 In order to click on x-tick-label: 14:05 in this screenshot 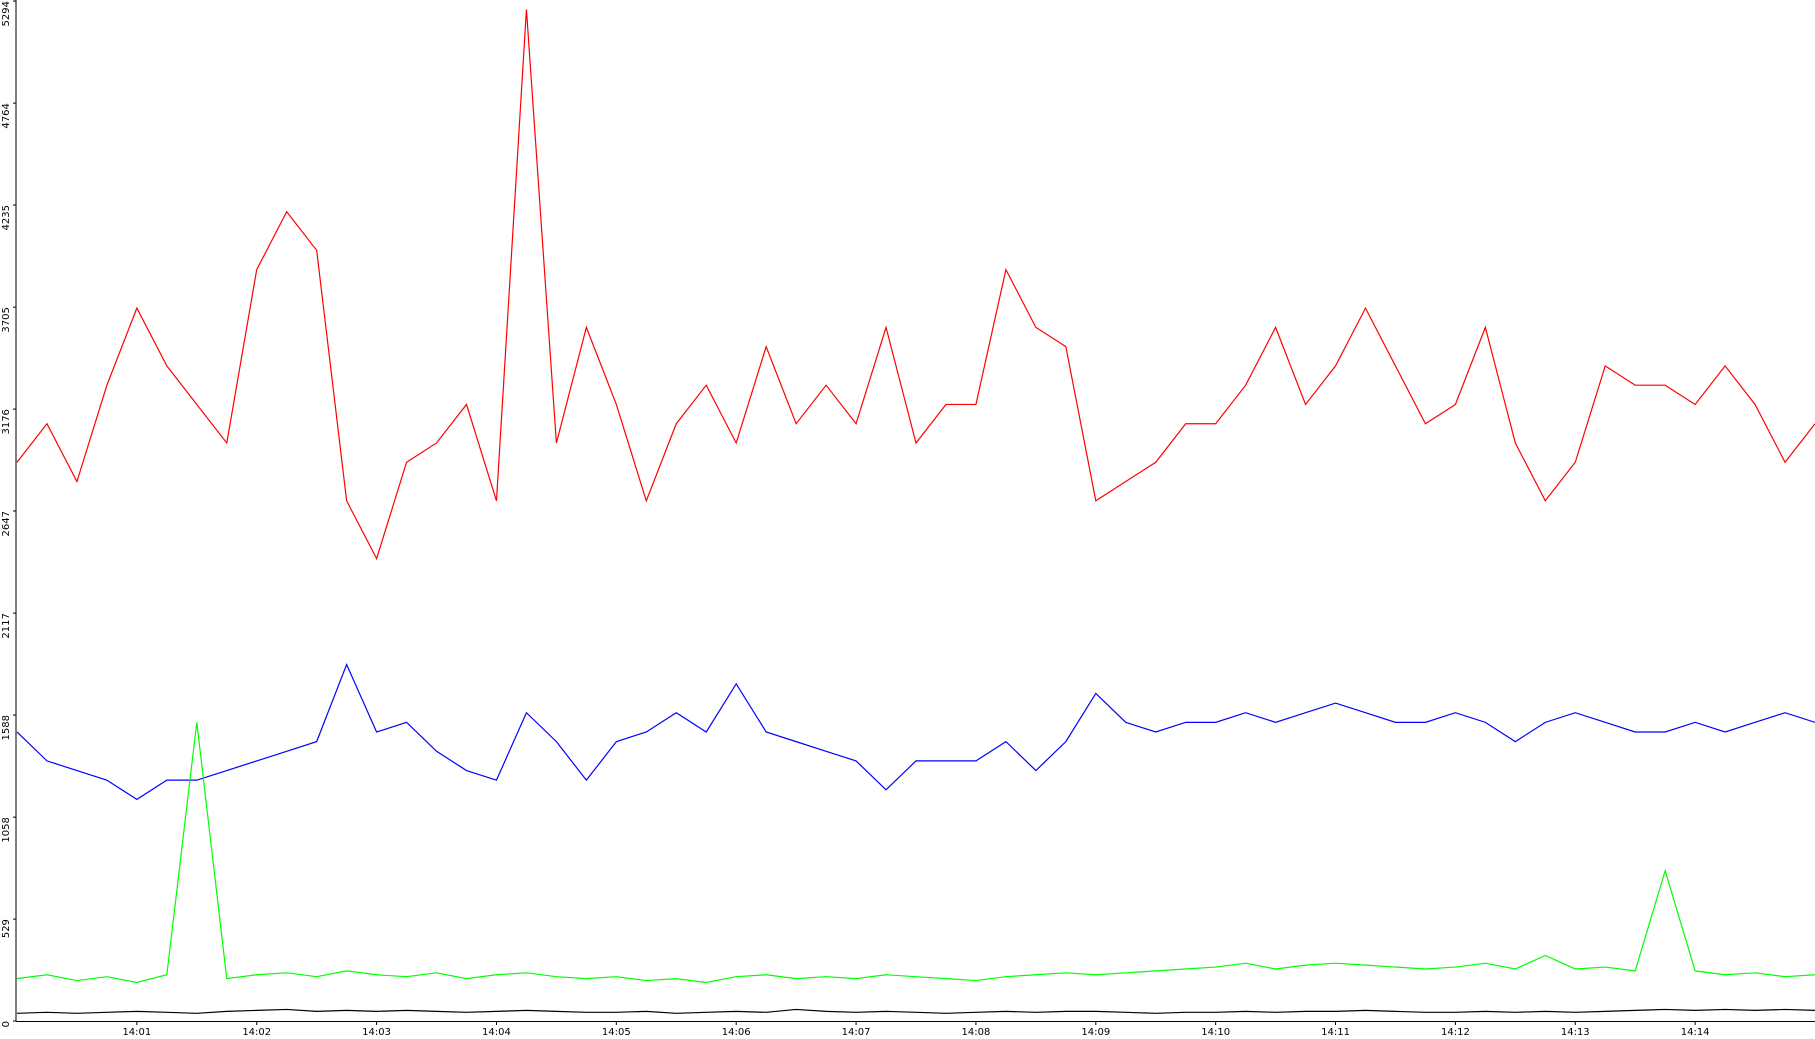, I will do `click(616, 1032)`.